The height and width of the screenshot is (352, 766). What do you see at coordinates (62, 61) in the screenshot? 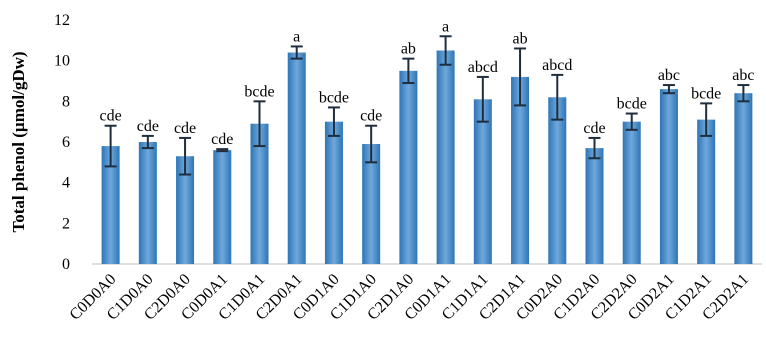
I see `y-tick-label: 10` at bounding box center [62, 61].